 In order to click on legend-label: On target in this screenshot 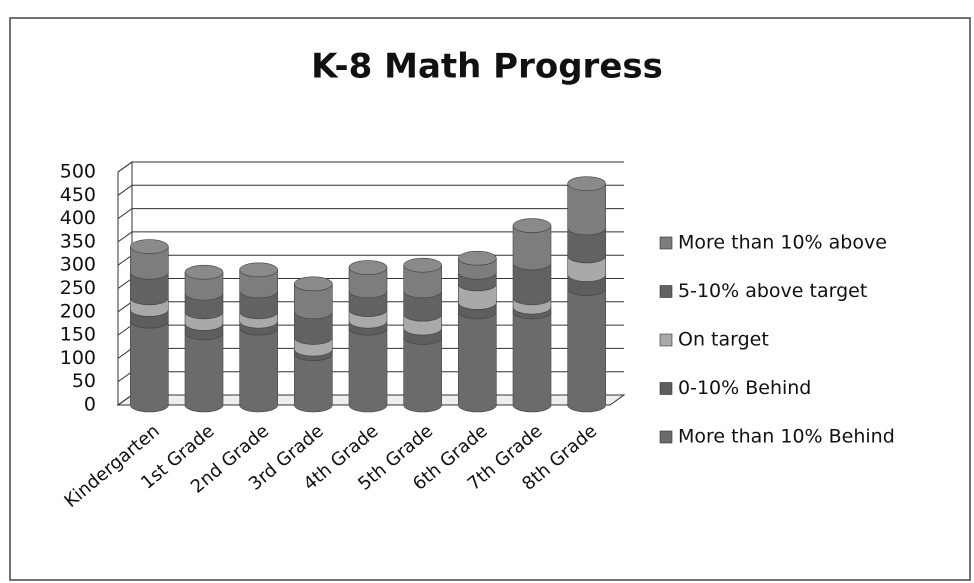, I will do `click(723, 340)`.